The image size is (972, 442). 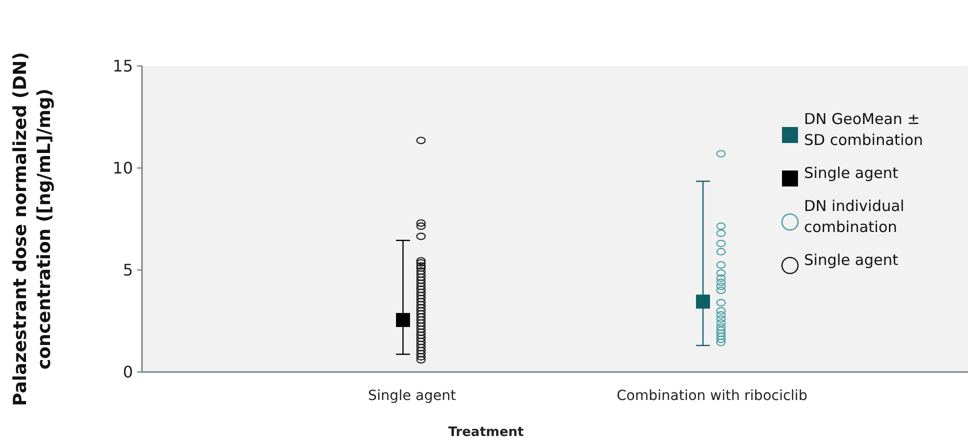 I want to click on y-tick-label: 10, so click(x=122, y=168).